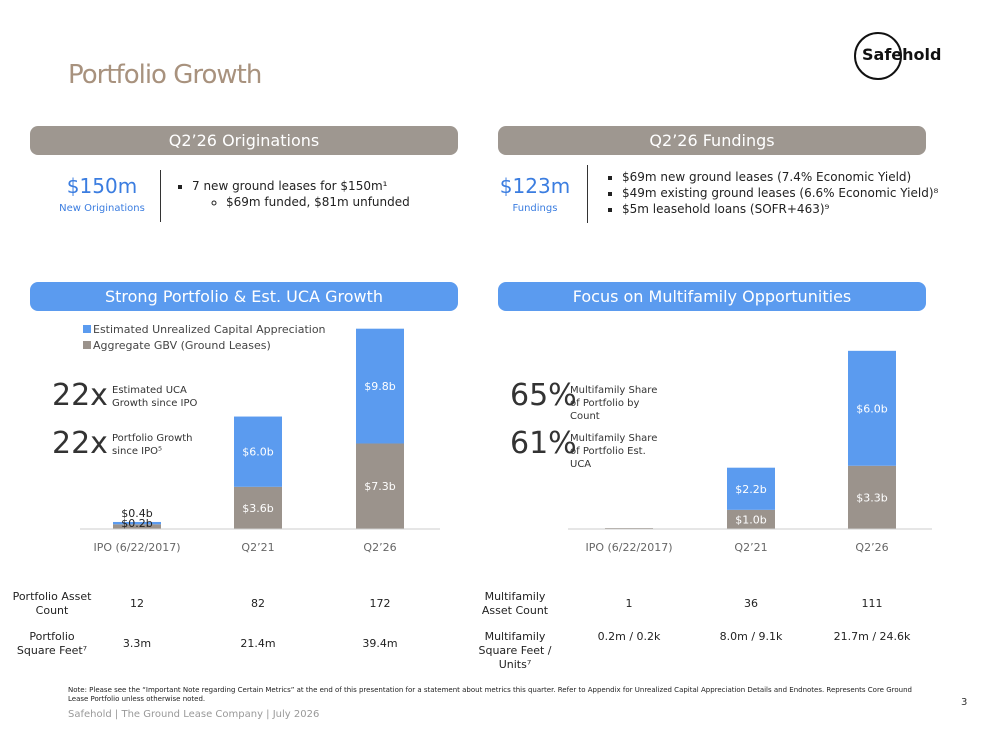  What do you see at coordinates (52, 603) in the screenshot?
I see `row-label: Portfolio Asset Count` at bounding box center [52, 603].